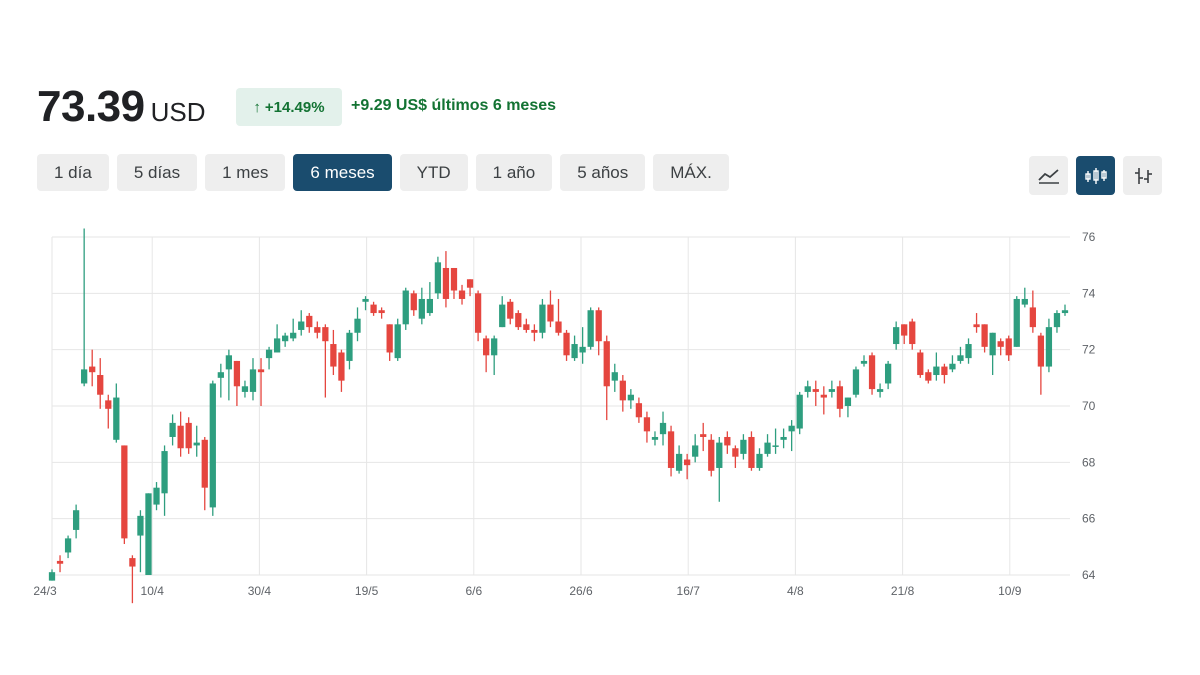 Image resolution: width=1200 pixels, height=675 pixels. Describe the element at coordinates (433, 172) in the screenshot. I see `range-ytd-button: YTD` at that location.